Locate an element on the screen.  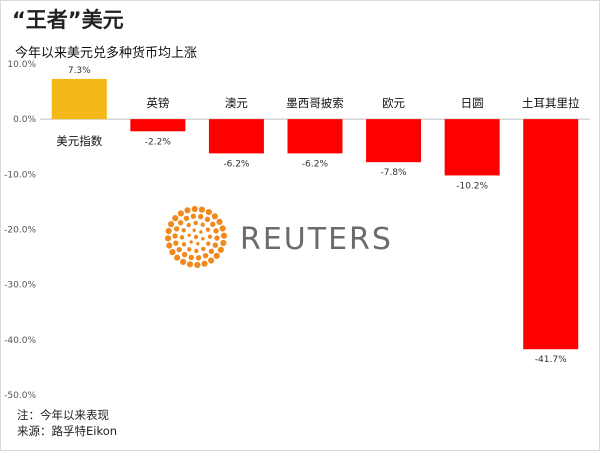
data-label: -41.7% is located at coordinates (551, 360).